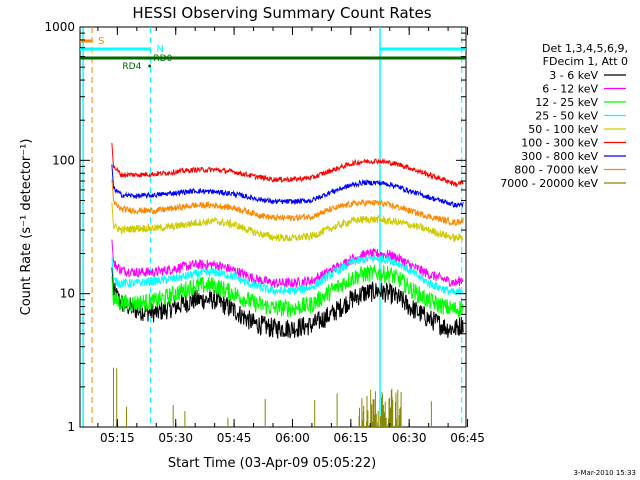  Describe the element at coordinates (605, 473) in the screenshot. I see `footer-timestamp: 3-Mar-2010 15:33` at that location.